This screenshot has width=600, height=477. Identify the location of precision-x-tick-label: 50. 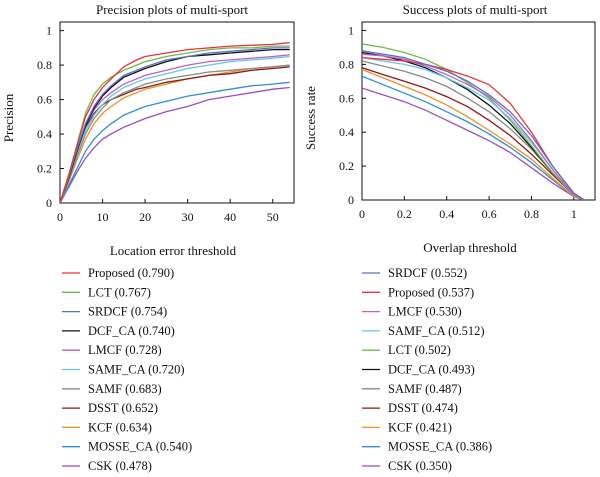
(273, 217).